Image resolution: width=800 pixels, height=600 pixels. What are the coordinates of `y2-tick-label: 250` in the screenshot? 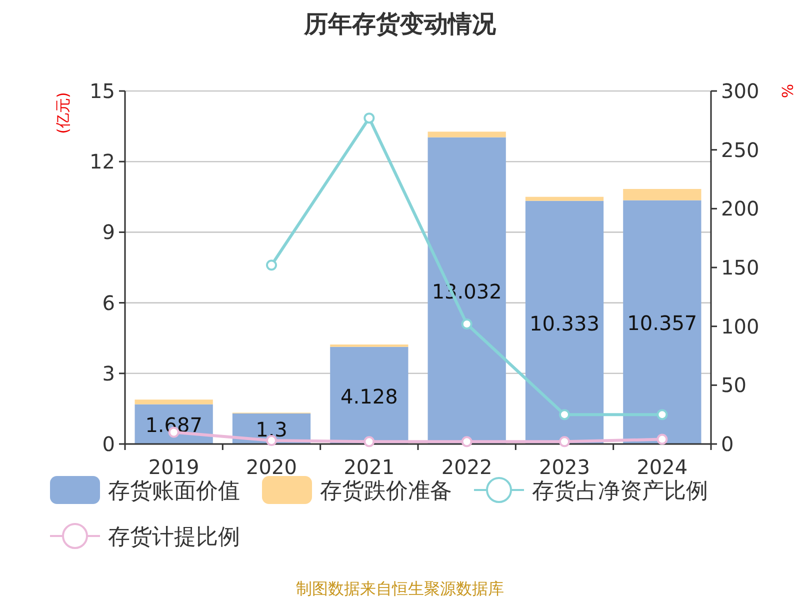 It's located at (740, 150).